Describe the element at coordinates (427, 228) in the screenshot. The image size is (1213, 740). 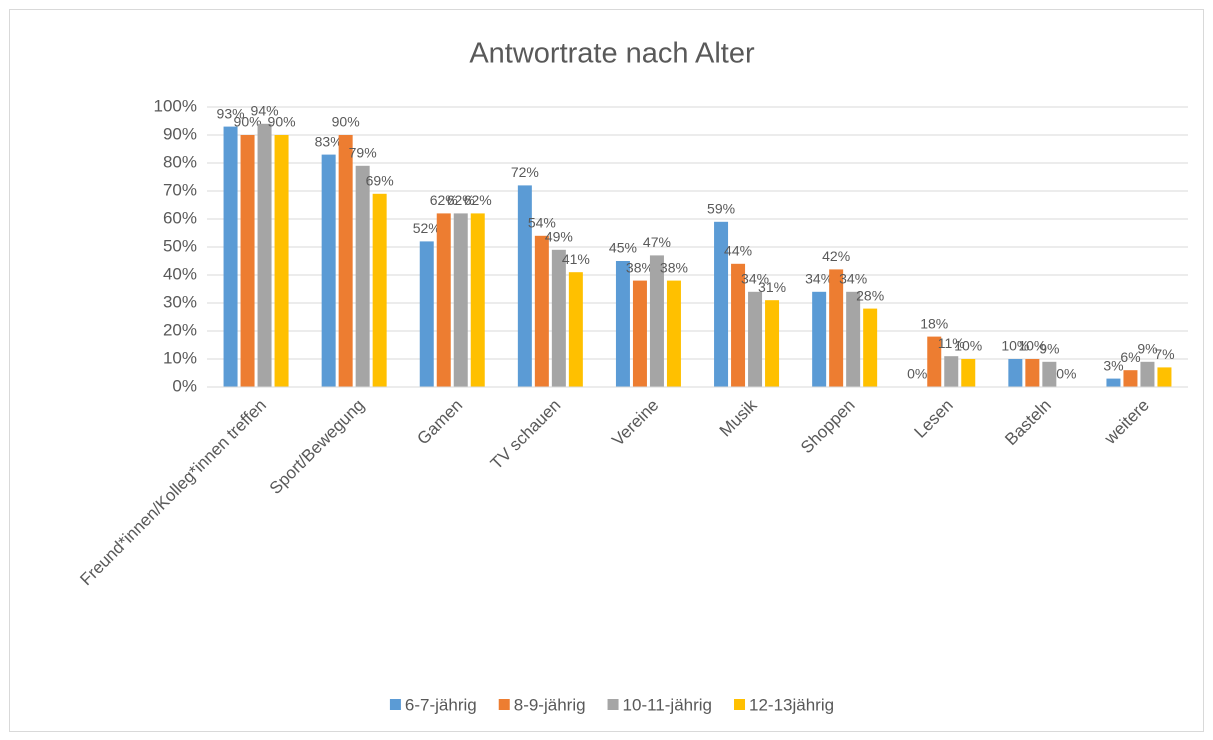
I see `value-label: 52%` at that location.